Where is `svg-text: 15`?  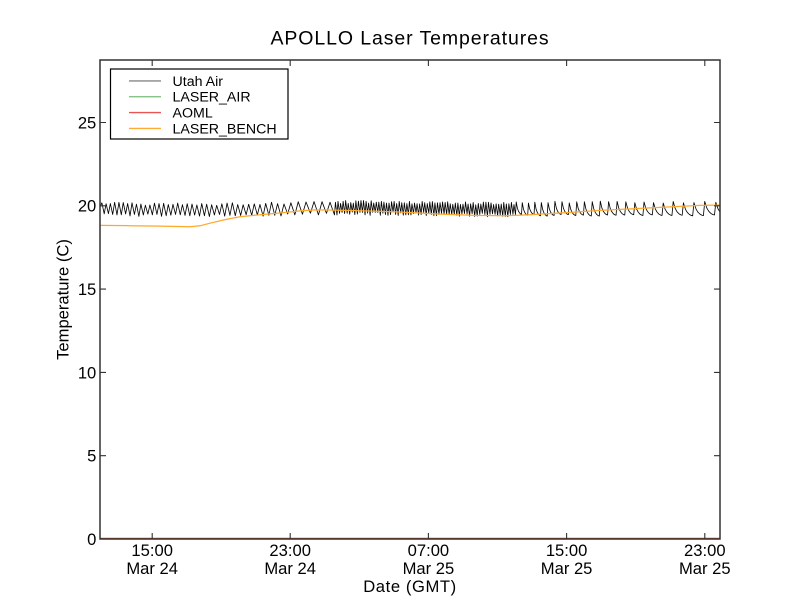 svg-text: 15 is located at coordinates (87, 289).